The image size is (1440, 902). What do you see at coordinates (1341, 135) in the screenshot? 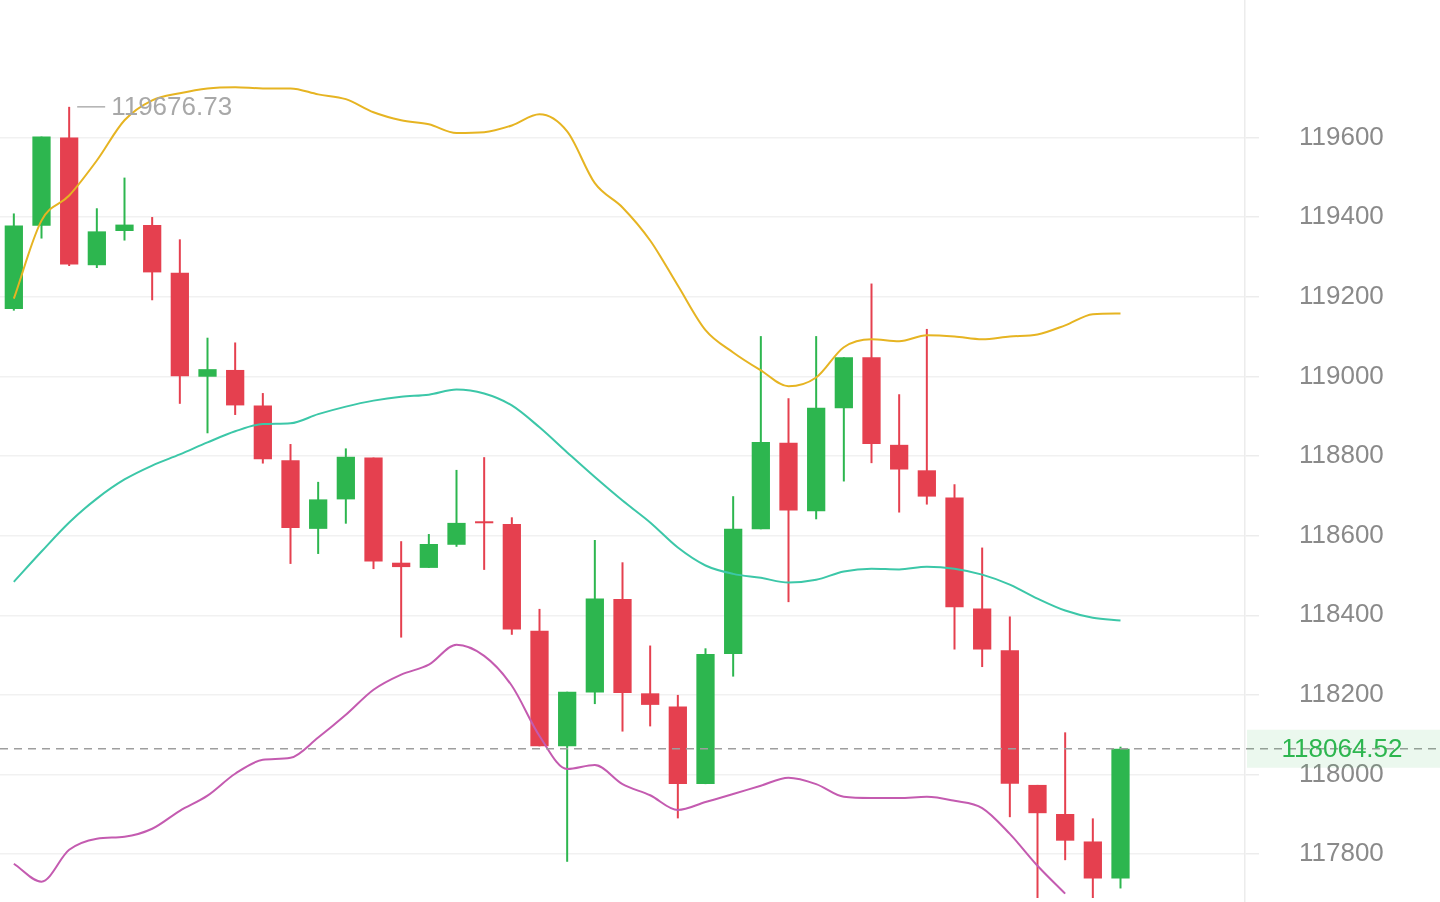
I see `y-tick-label: 119600` at bounding box center [1341, 135].